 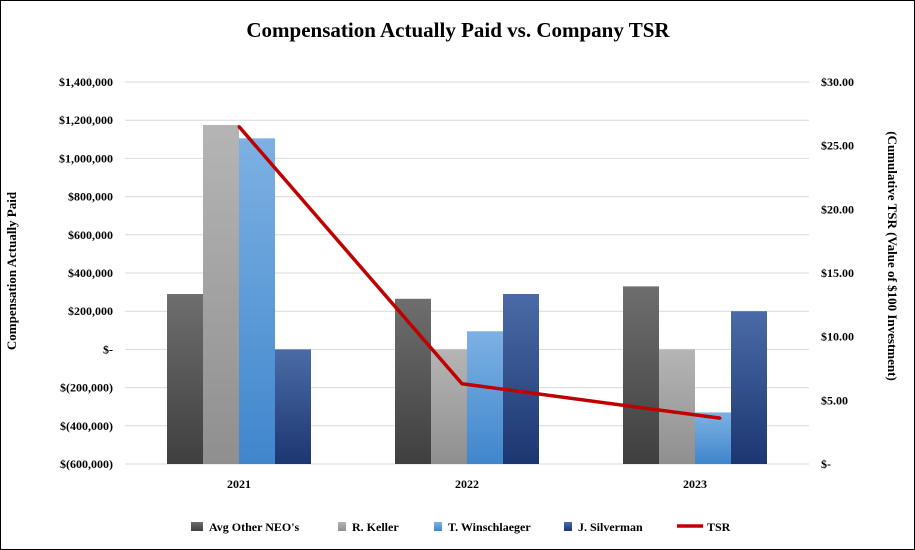 What do you see at coordinates (239, 127) in the screenshot?
I see `tsr-point-2021` at bounding box center [239, 127].